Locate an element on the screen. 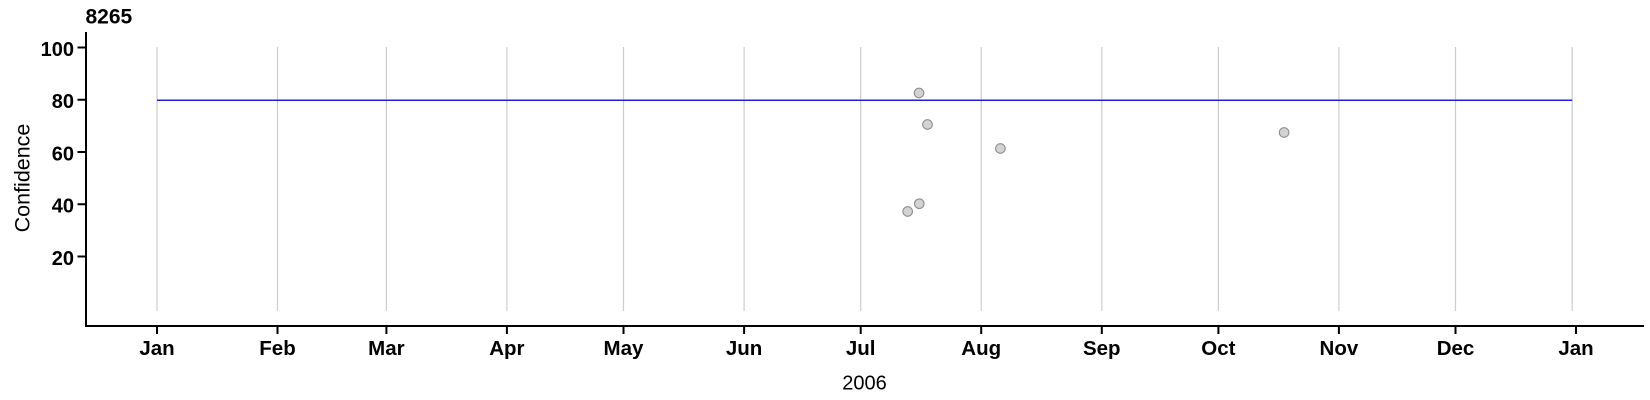 The width and height of the screenshot is (1650, 400). svg-text: Sep is located at coordinates (1102, 348).